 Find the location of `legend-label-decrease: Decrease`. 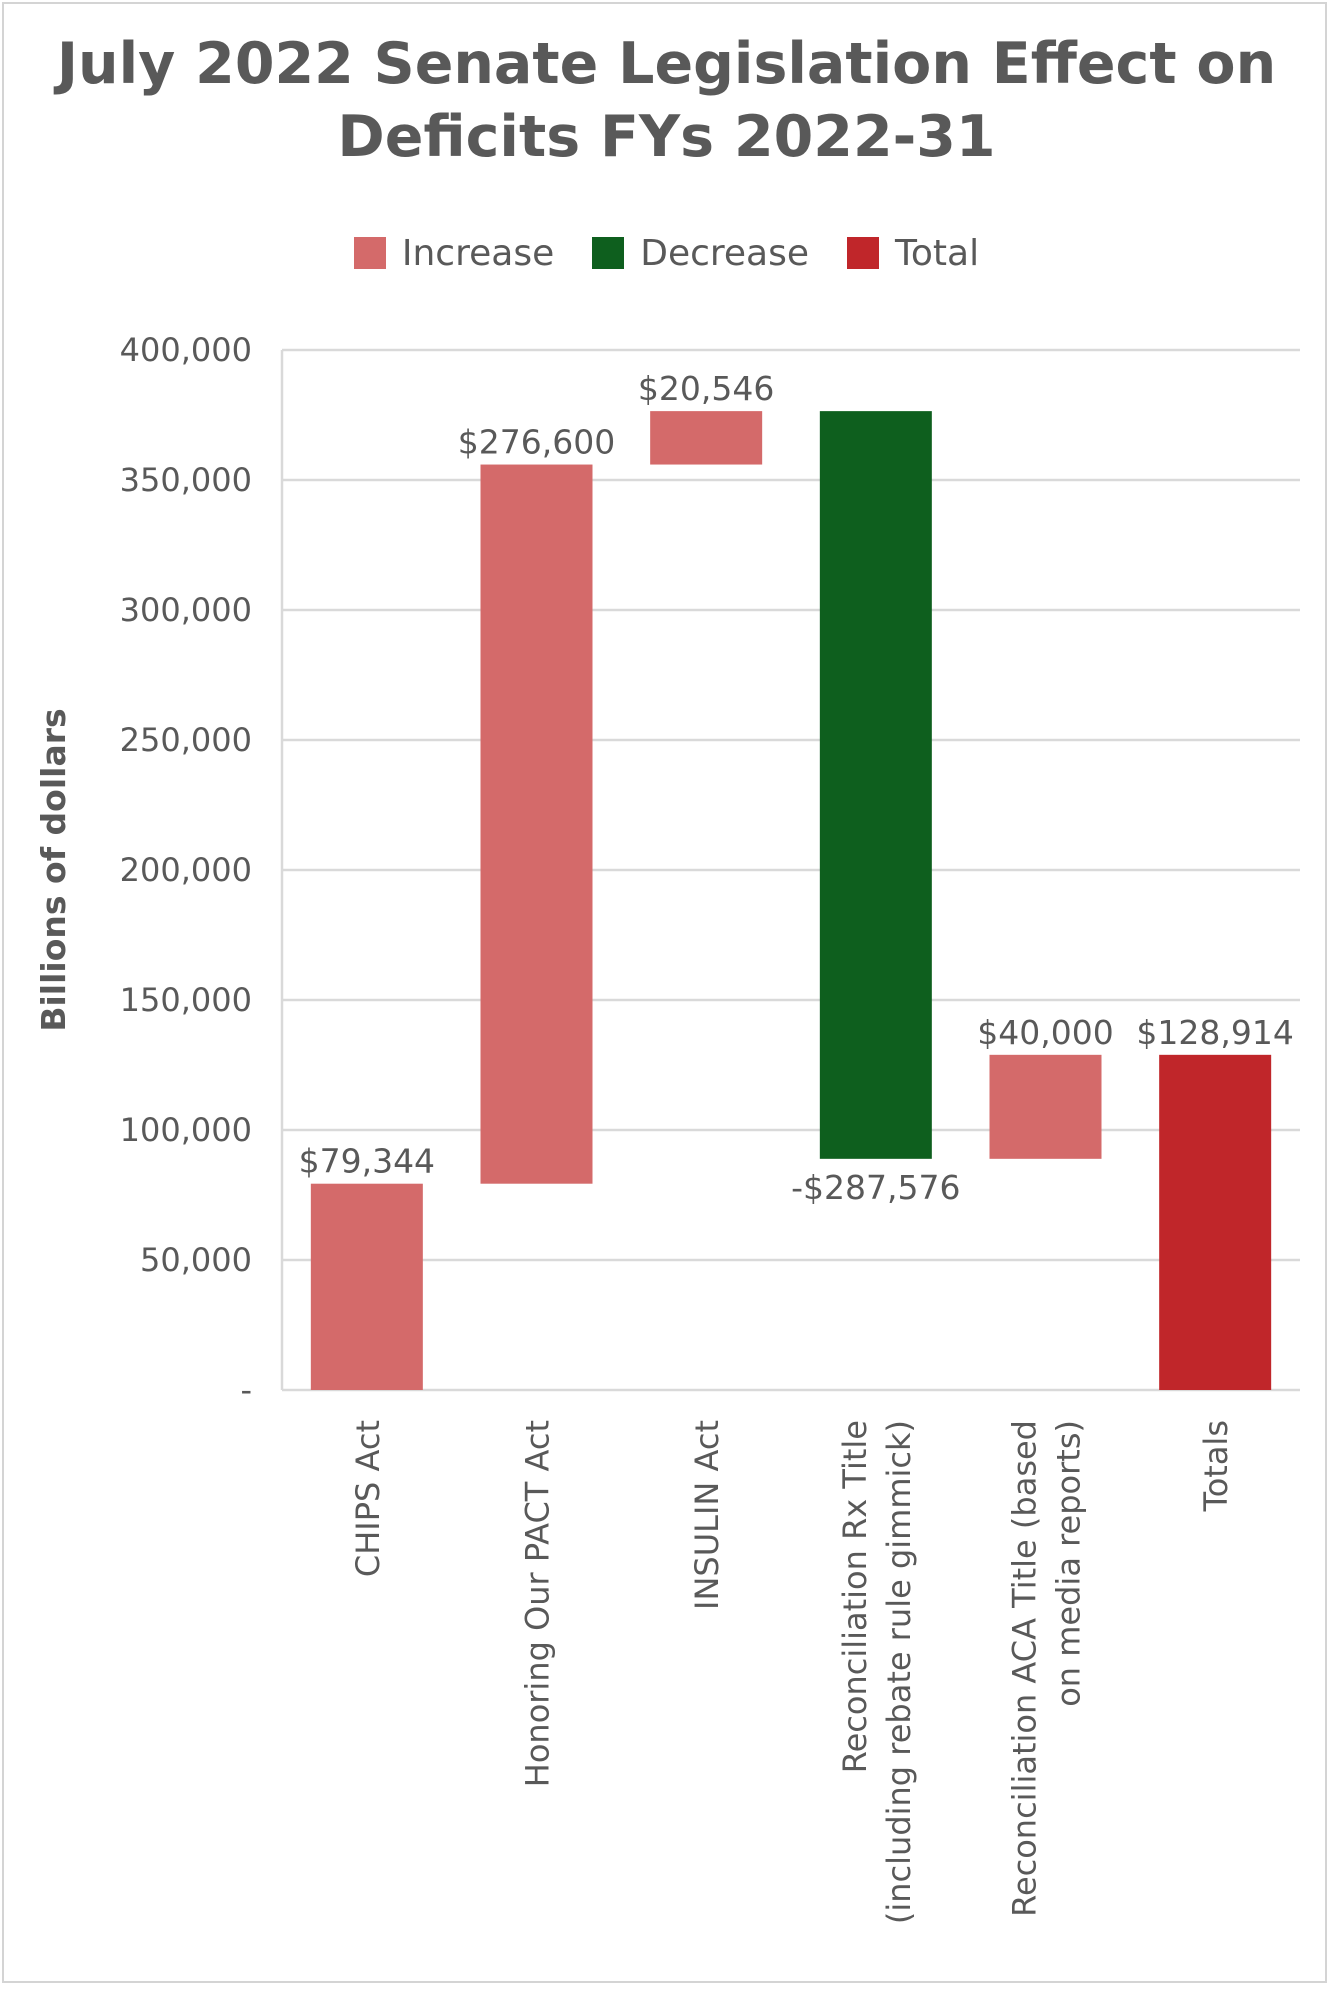

legend-label-decrease: Decrease is located at coordinates (725, 253).